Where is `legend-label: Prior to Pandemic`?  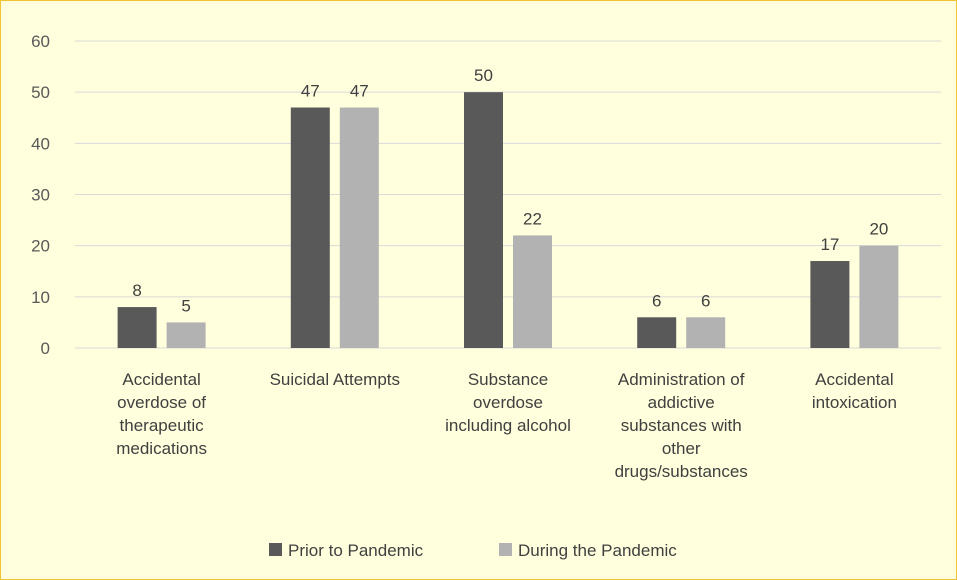
legend-label: Prior to Pandemic is located at coordinates (356, 550).